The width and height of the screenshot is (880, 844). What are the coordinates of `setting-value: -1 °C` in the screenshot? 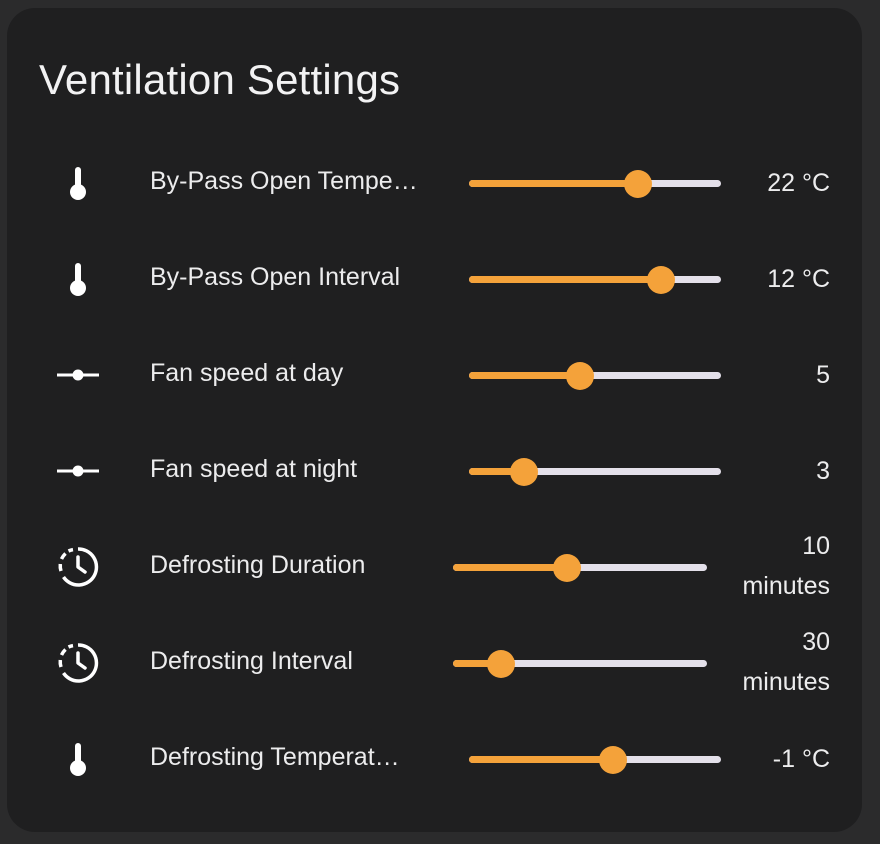 It's located at (801, 759).